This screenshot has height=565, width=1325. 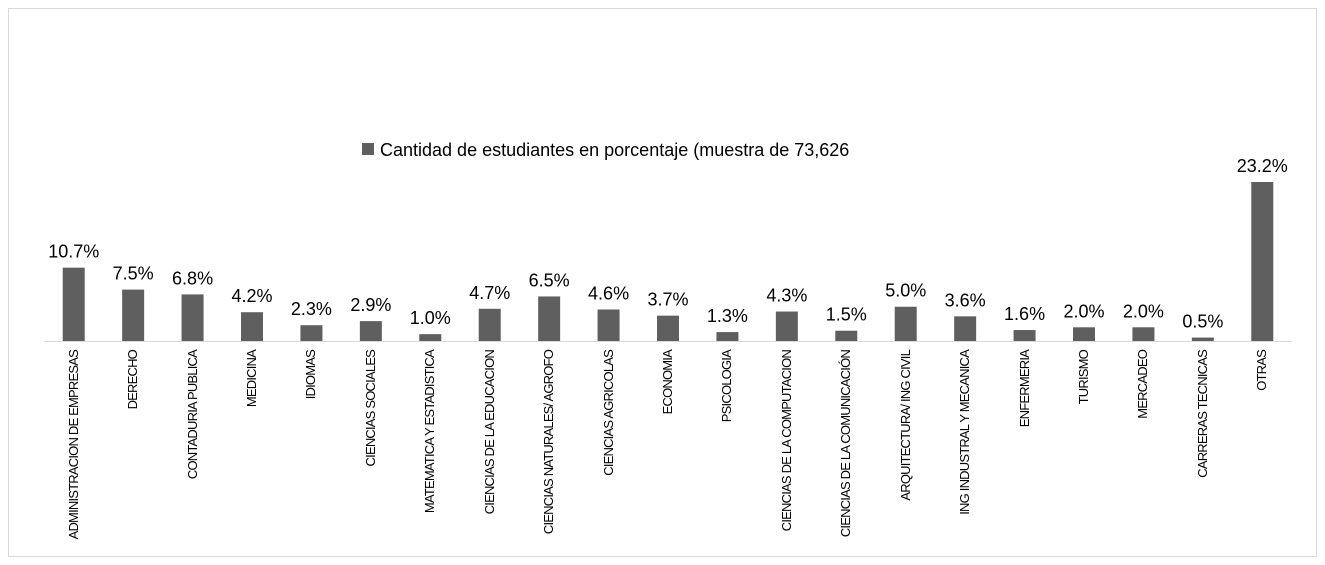 I want to click on data-label: 1.0%, so click(x=430, y=318).